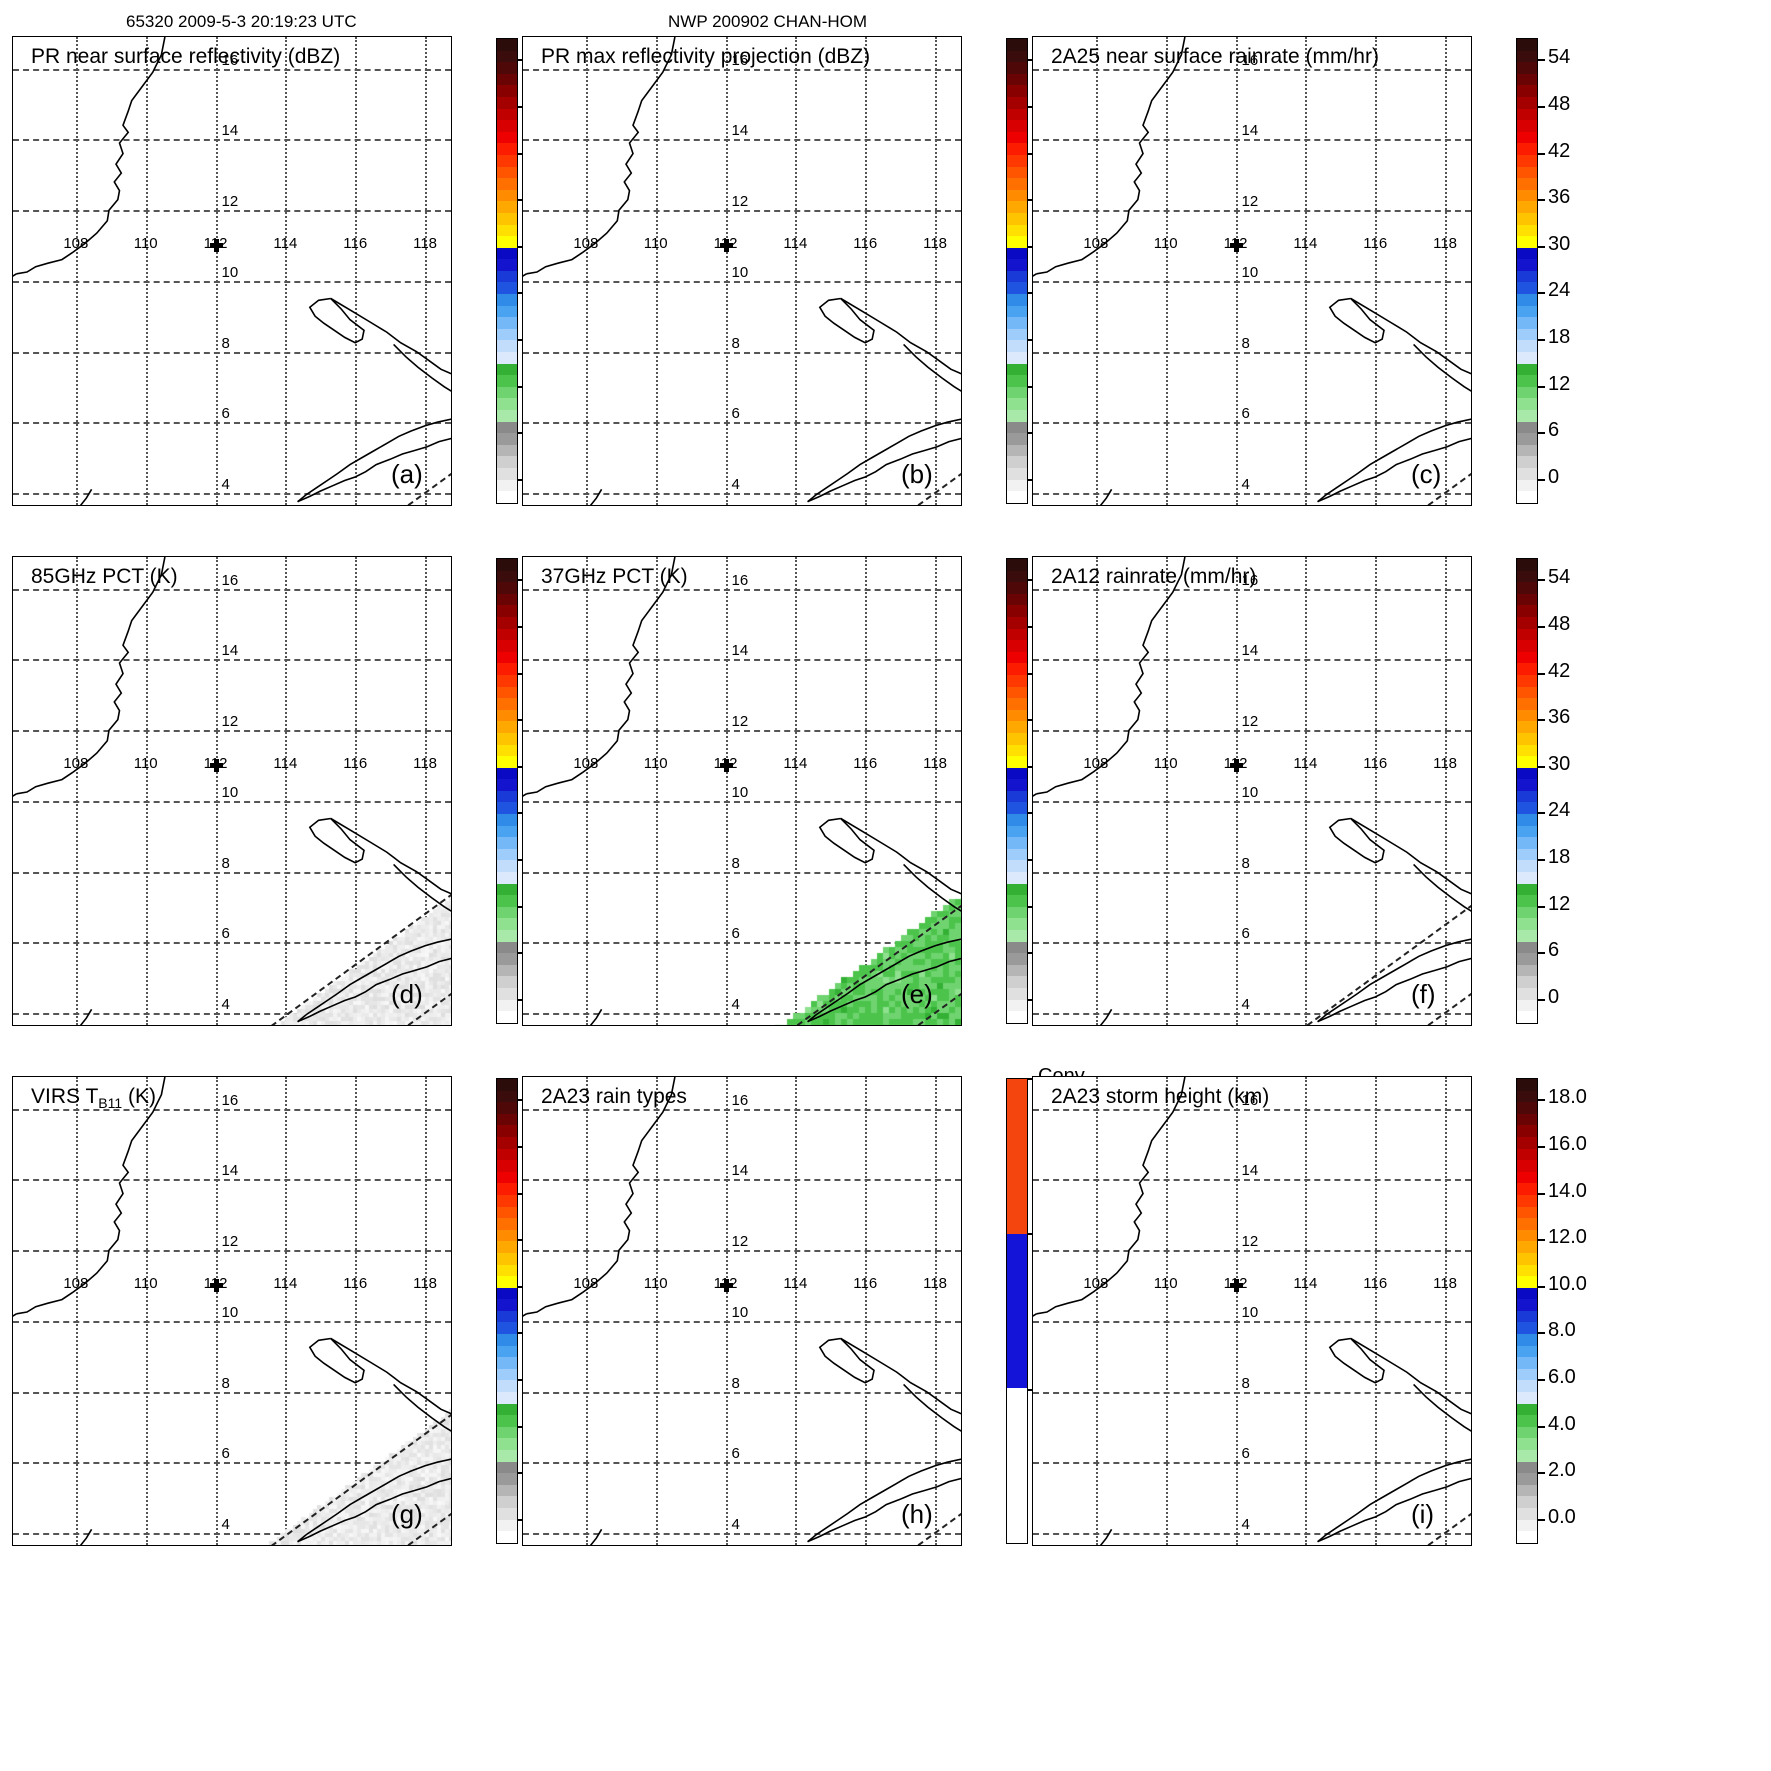 The image size is (1771, 1771). What do you see at coordinates (1017, 271) in the screenshot?
I see `colorbar-b` at bounding box center [1017, 271].